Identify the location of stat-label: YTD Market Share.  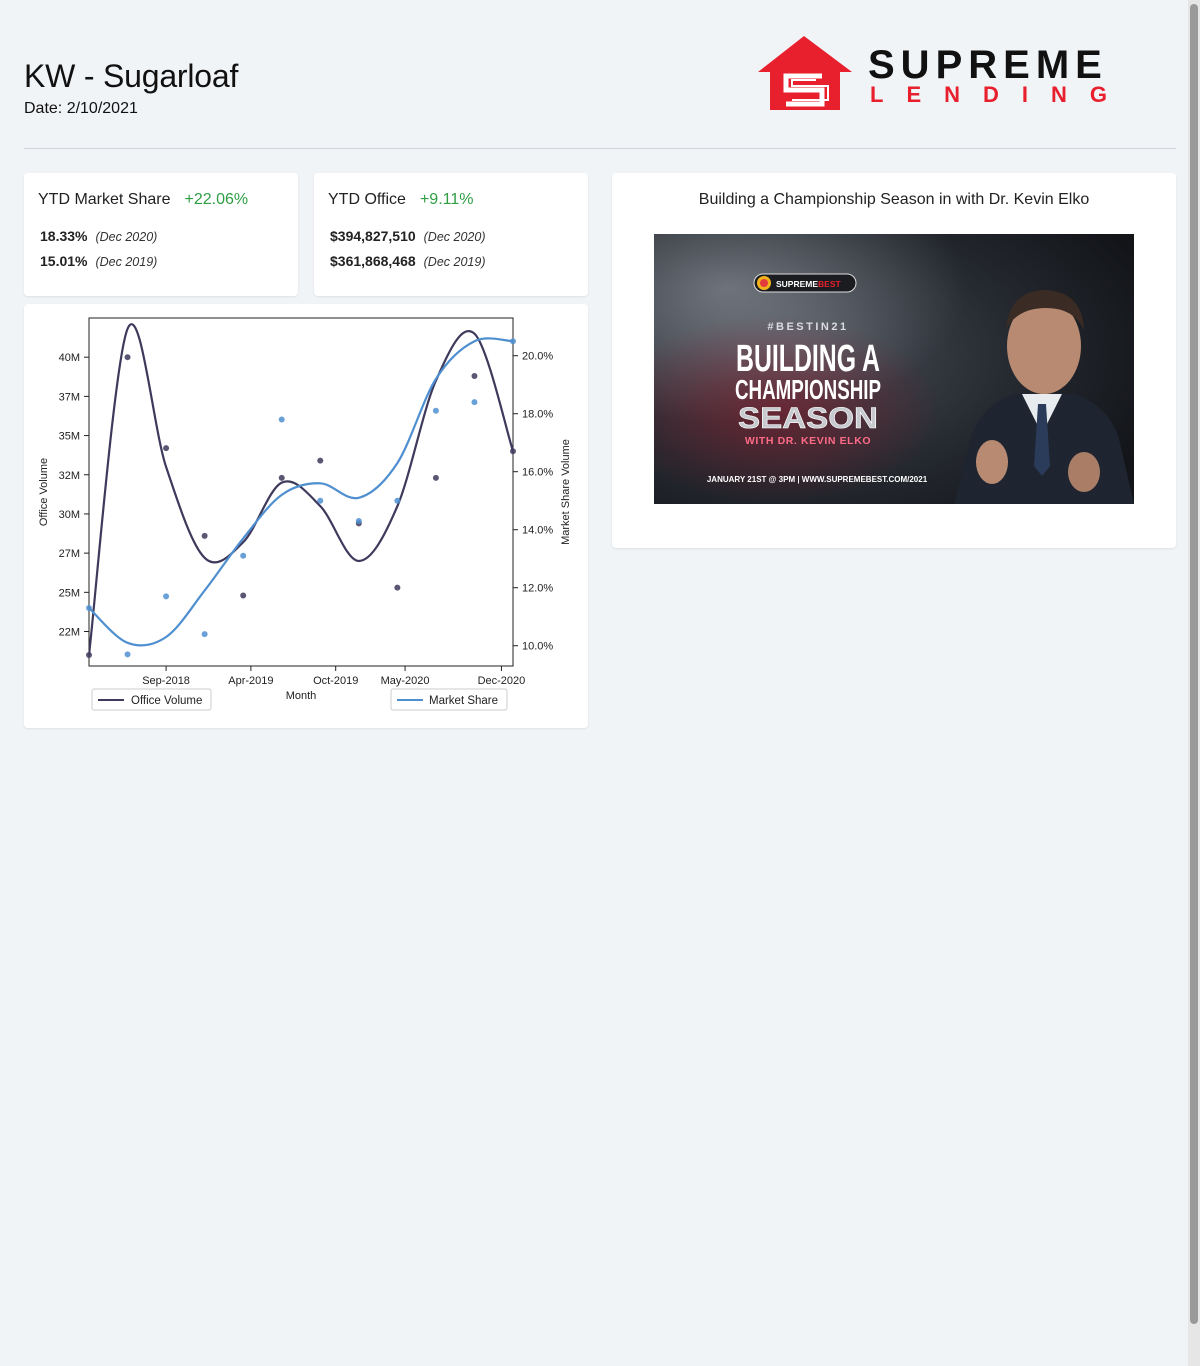
(104, 199).